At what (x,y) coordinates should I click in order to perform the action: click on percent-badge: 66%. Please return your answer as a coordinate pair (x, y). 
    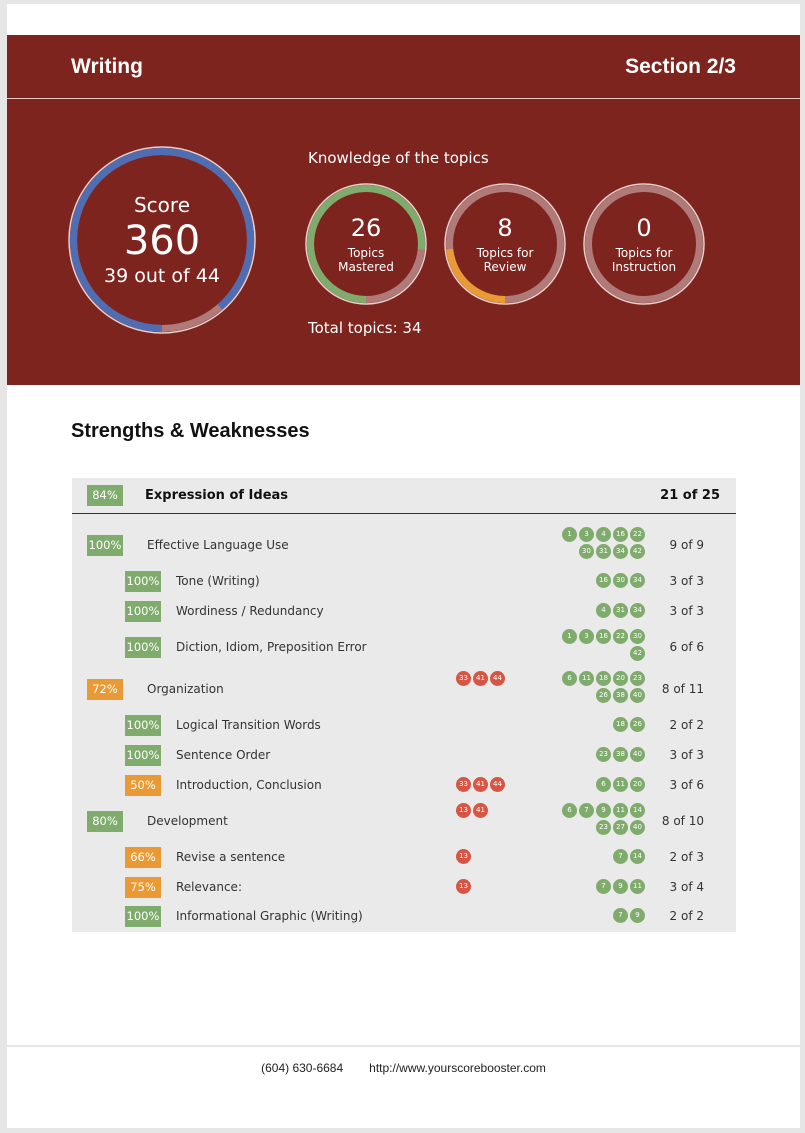
    Looking at the image, I should click on (143, 857).